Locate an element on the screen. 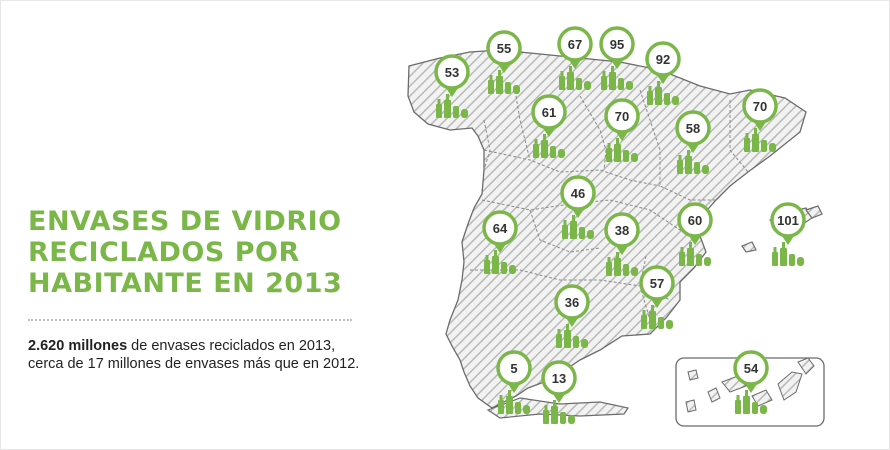 The image size is (890, 450). summary-line-1: de envases reciclados en 2013, is located at coordinates (231, 346).